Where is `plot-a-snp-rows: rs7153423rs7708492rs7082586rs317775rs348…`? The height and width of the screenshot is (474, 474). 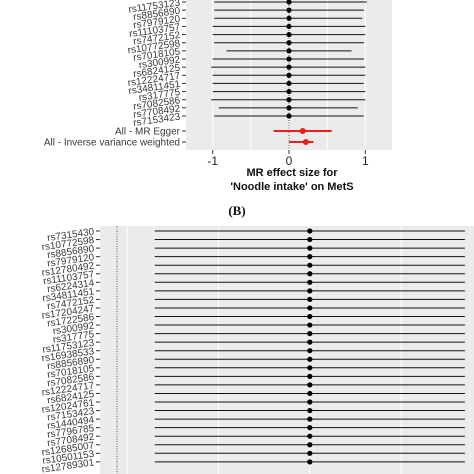 plot-a-snp-rows: rs7153423rs7708492rs7082586rs317775rs348… is located at coordinates (247, 64).